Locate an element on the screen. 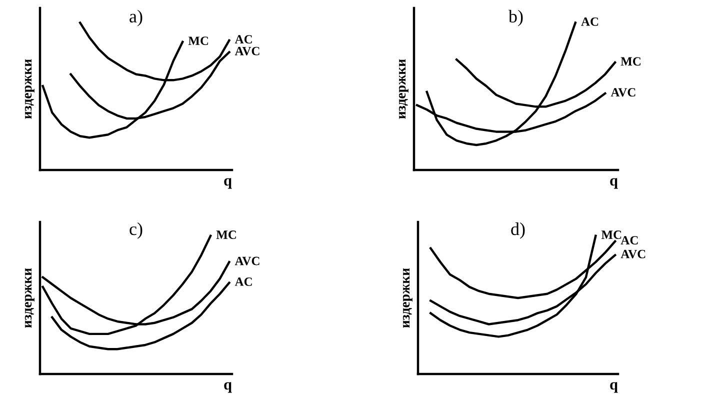 This screenshot has height=394, width=725. chart-title: a) is located at coordinates (136, 18).